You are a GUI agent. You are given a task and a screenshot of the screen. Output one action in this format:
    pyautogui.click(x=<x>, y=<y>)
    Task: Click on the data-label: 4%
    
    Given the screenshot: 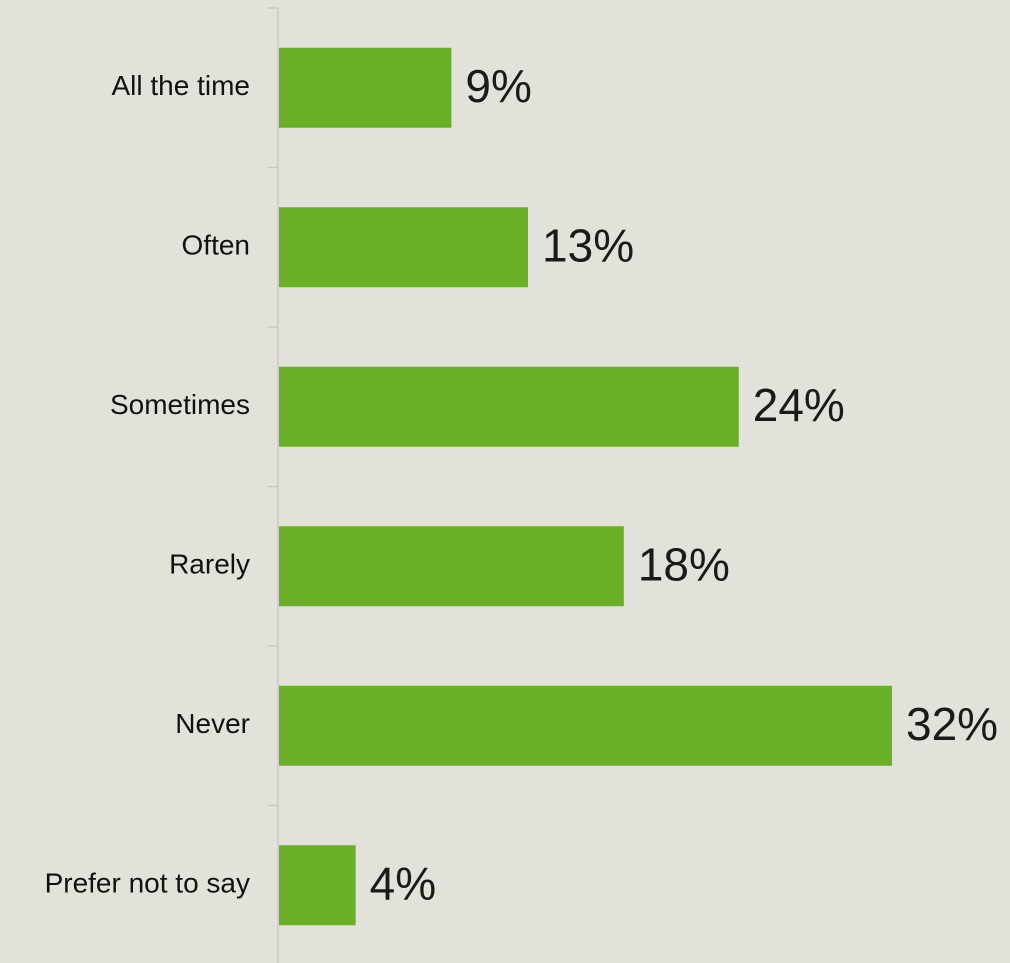 What is the action you would take?
    pyautogui.click(x=403, y=883)
    